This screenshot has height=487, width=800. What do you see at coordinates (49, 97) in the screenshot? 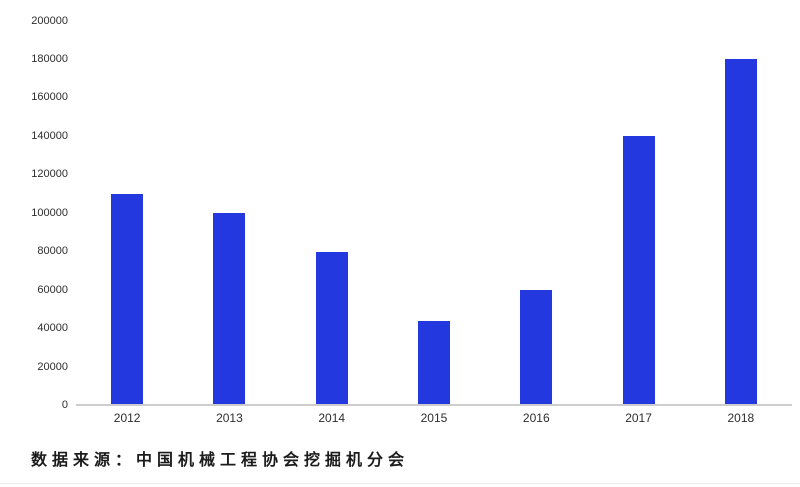
I see `y-tick-label: 160000` at bounding box center [49, 97].